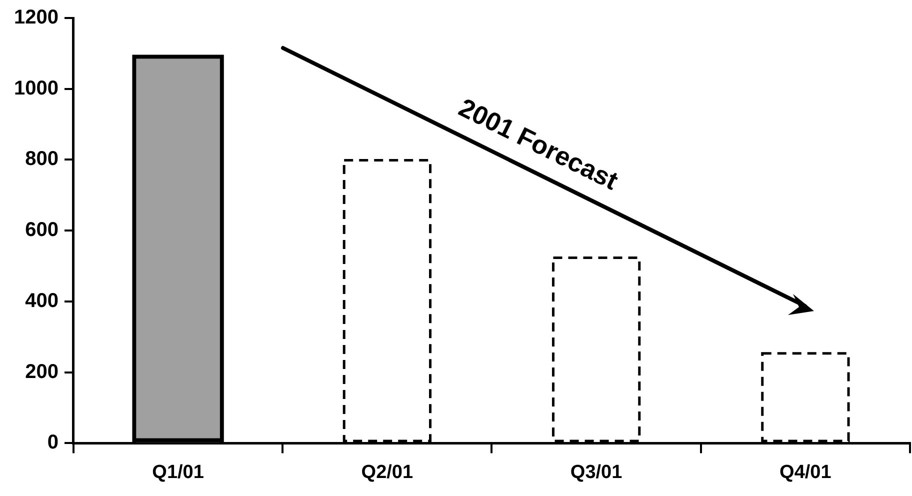 The image size is (912, 496). Describe the element at coordinates (36, 17) in the screenshot. I see `y-tick-label: 1200` at that location.